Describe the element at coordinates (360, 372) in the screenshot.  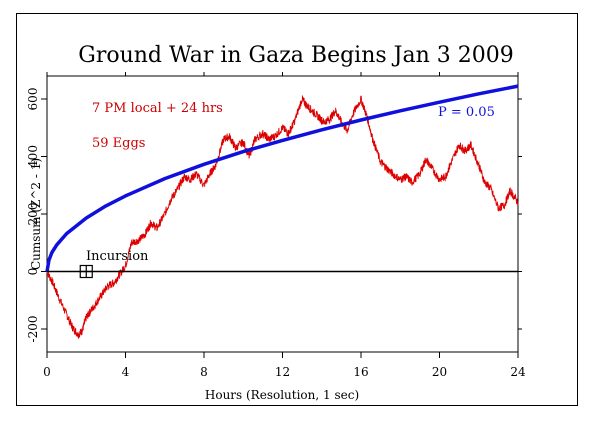
I see `x-tick-label: 16` at that location.